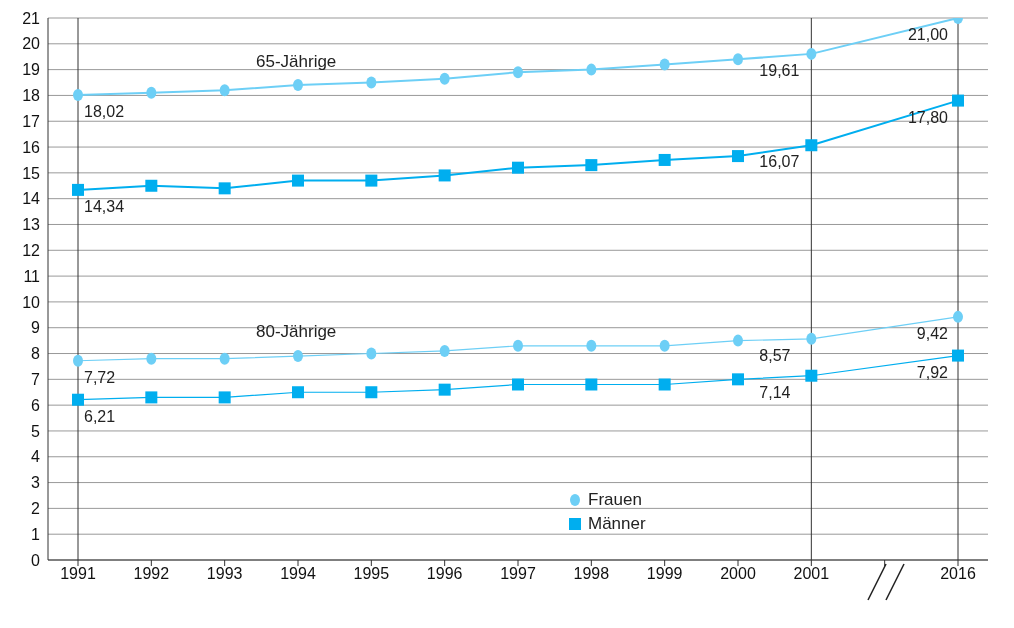 The image size is (1014, 628). Describe the element at coordinates (104, 111) in the screenshot. I see `data-label: 18,02` at that location.